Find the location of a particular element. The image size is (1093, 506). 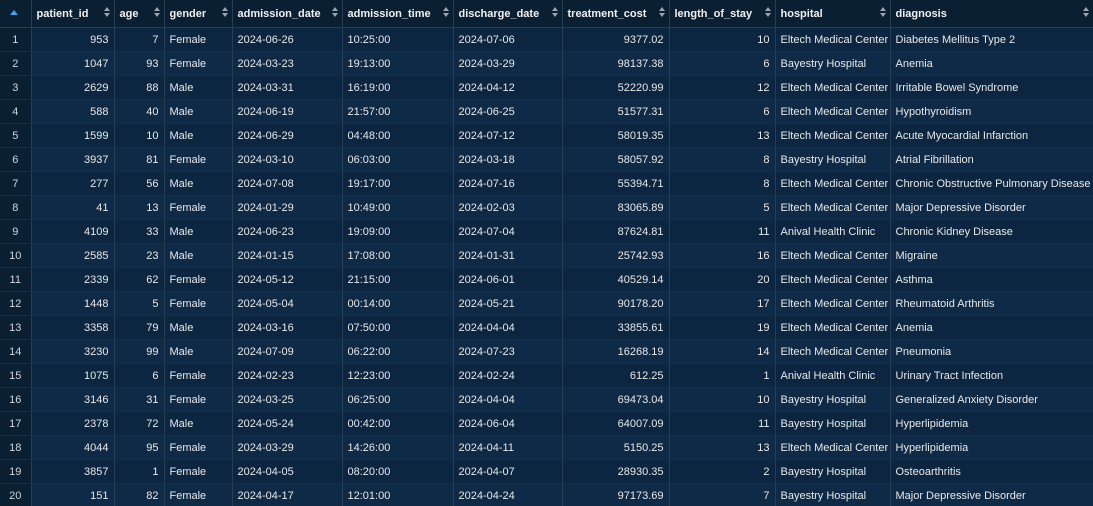

cell-length-of-stay: 6 is located at coordinates (722, 63).